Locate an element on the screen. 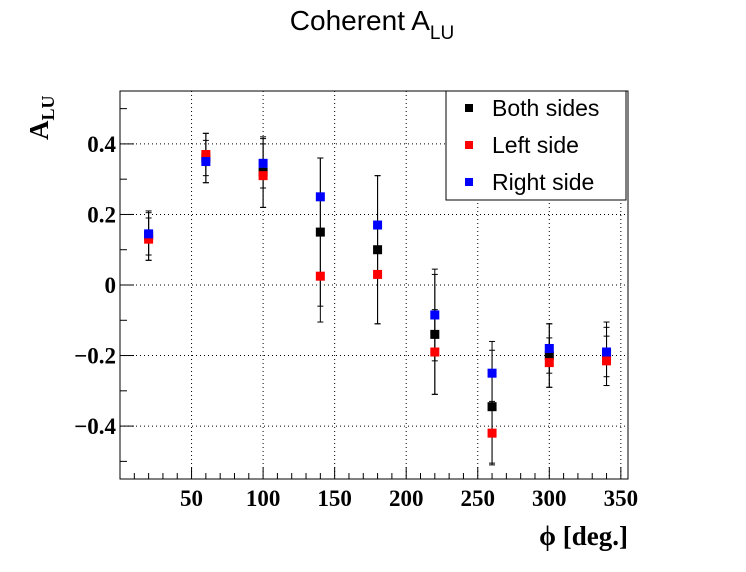  y-axis-label-sub: LU is located at coordinates (48, 107).